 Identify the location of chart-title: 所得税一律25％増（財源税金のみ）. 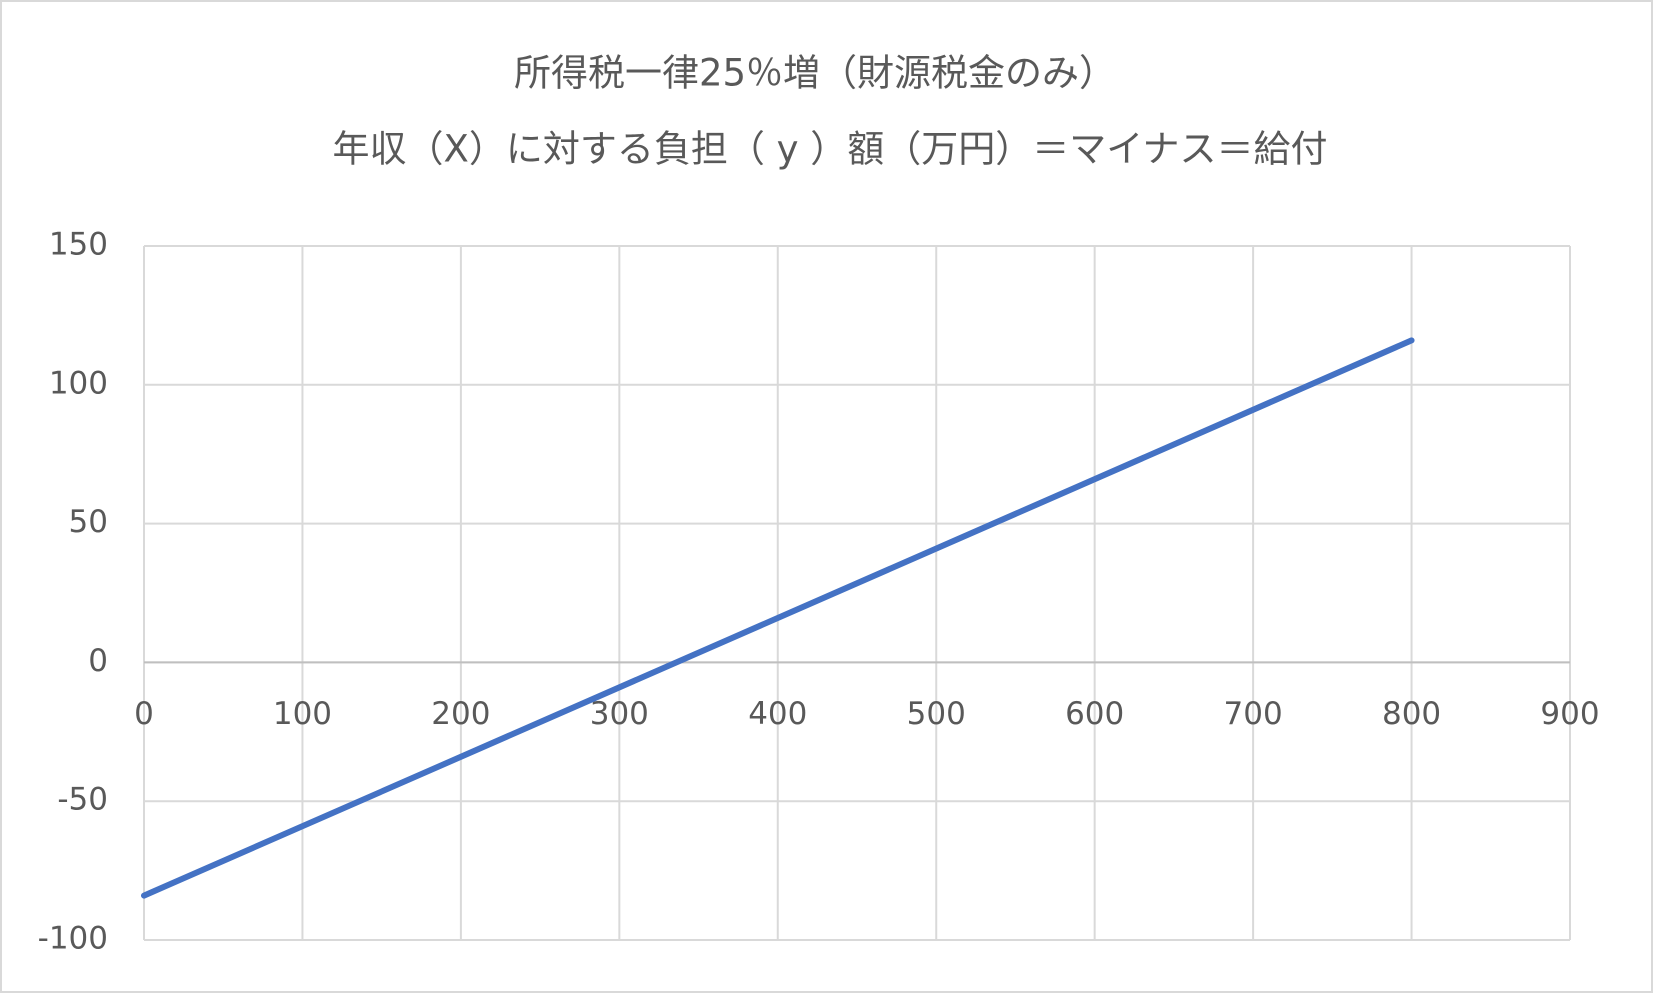
(815, 73).